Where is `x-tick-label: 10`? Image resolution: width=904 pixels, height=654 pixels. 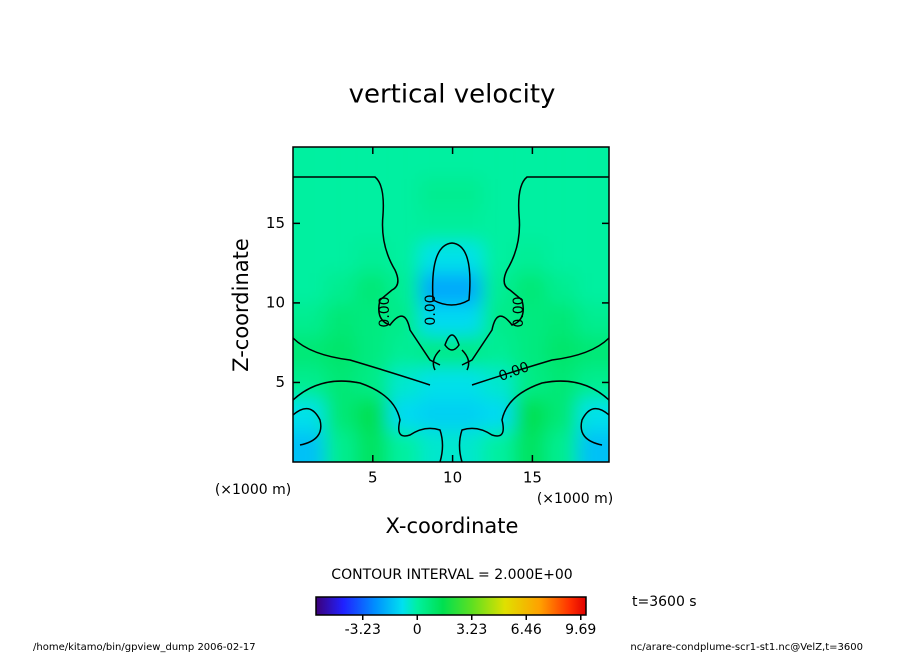 x-tick-label: 10 is located at coordinates (452, 478).